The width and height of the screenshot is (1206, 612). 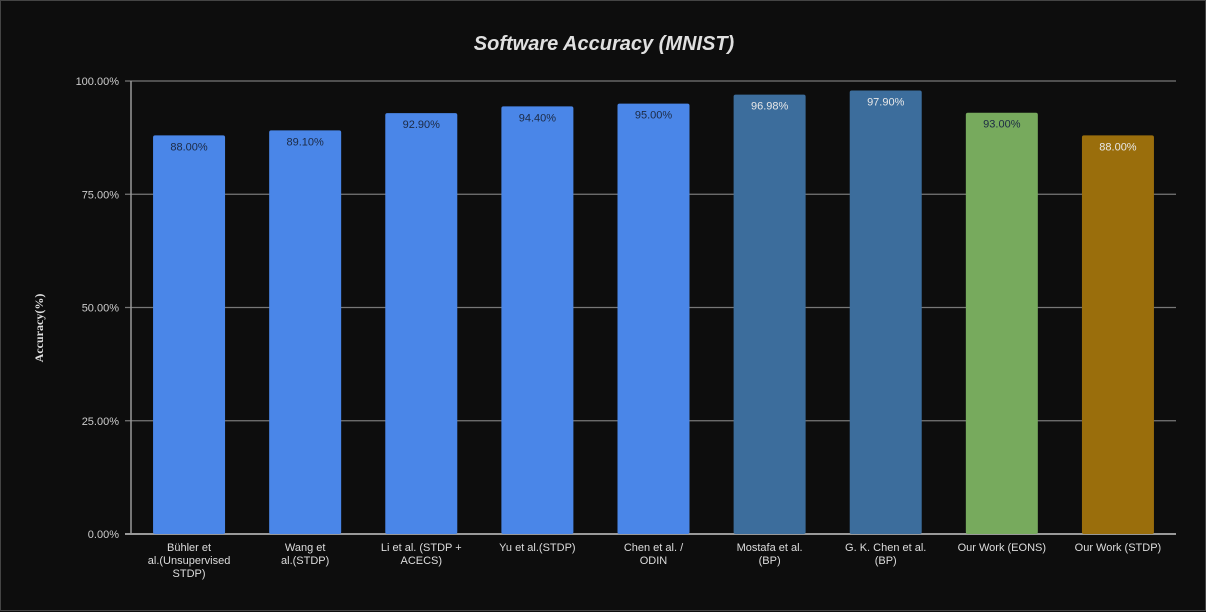 I want to click on y-tick-label: 25.00%, so click(x=101, y=422).